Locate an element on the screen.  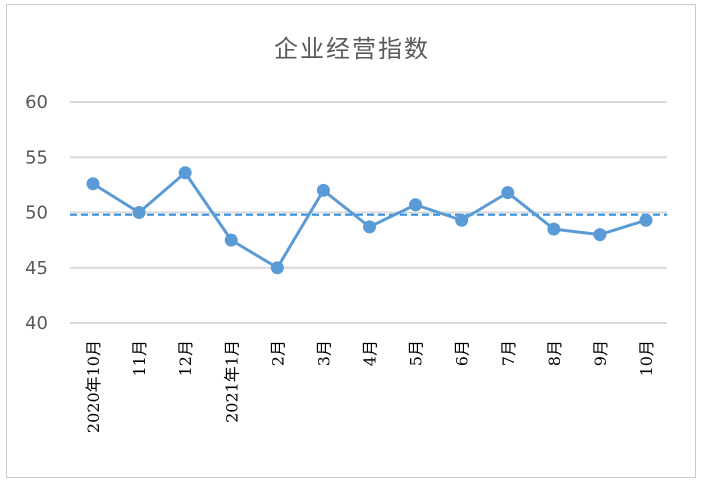
y-tick-label: 60 is located at coordinates (36, 102).